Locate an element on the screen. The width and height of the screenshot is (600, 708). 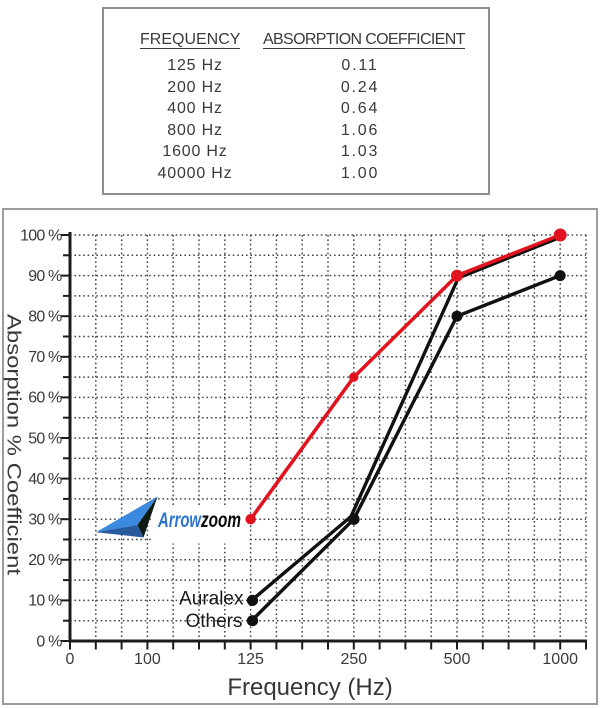
svg-text: 125 is located at coordinates (250, 659).